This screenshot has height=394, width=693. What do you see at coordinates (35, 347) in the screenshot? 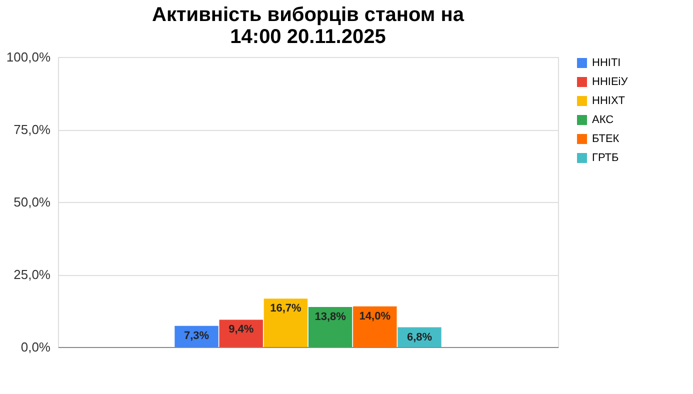
I see `y-tick-label: 0,0%` at bounding box center [35, 347].